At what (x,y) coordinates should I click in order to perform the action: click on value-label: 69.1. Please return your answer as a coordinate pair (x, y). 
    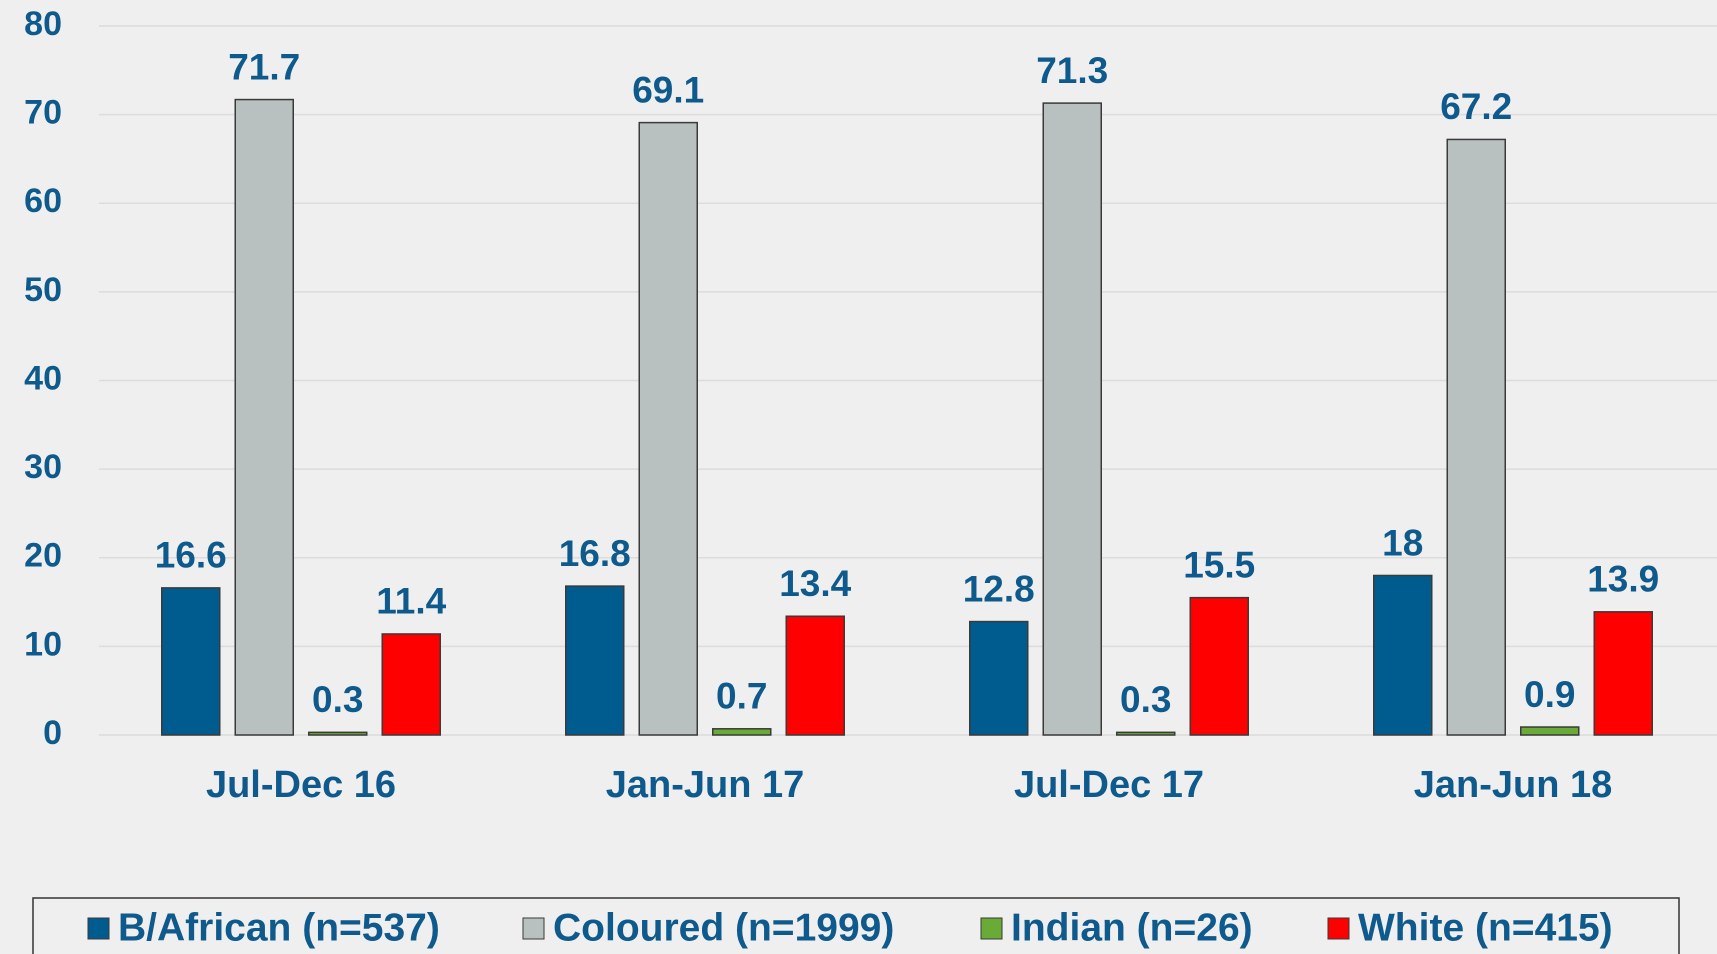
    Looking at the image, I should click on (668, 89).